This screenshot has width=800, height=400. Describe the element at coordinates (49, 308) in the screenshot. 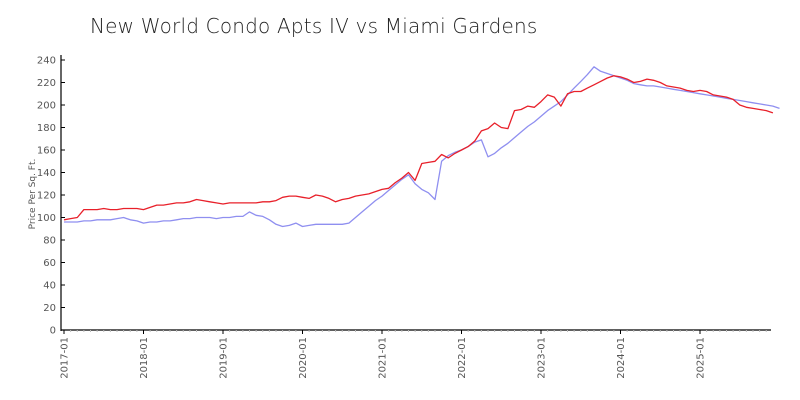

I see `y-tick-label: 20` at that location.